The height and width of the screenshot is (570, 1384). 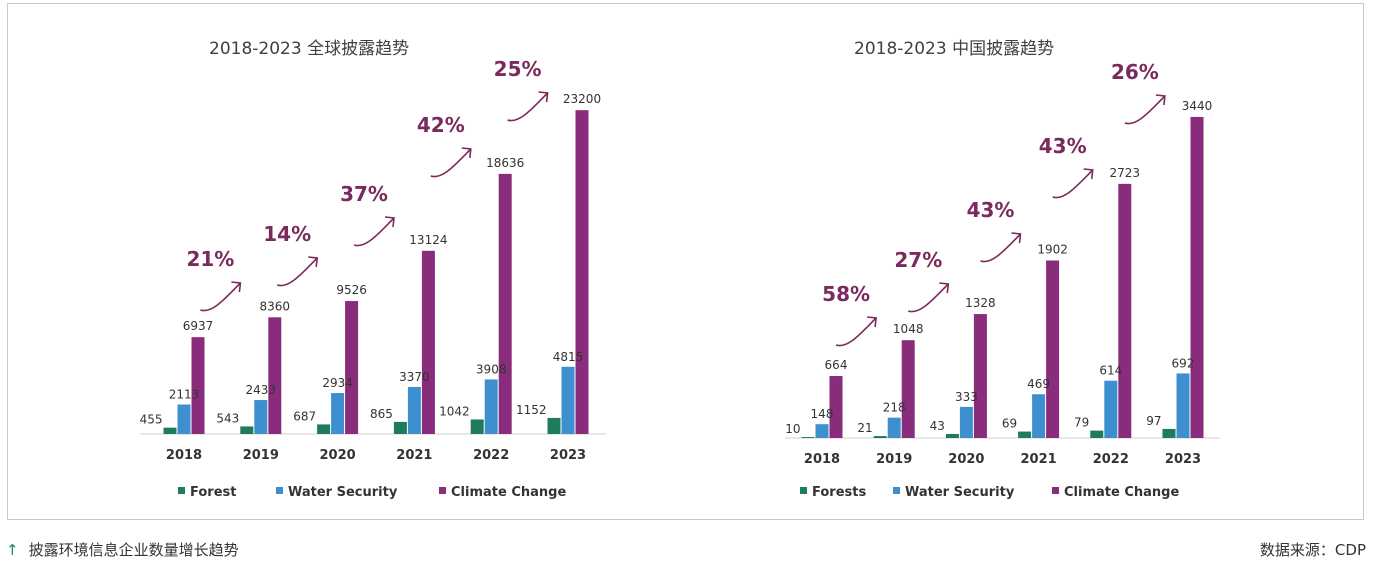 I want to click on data-label: 18636, so click(x=505, y=163).